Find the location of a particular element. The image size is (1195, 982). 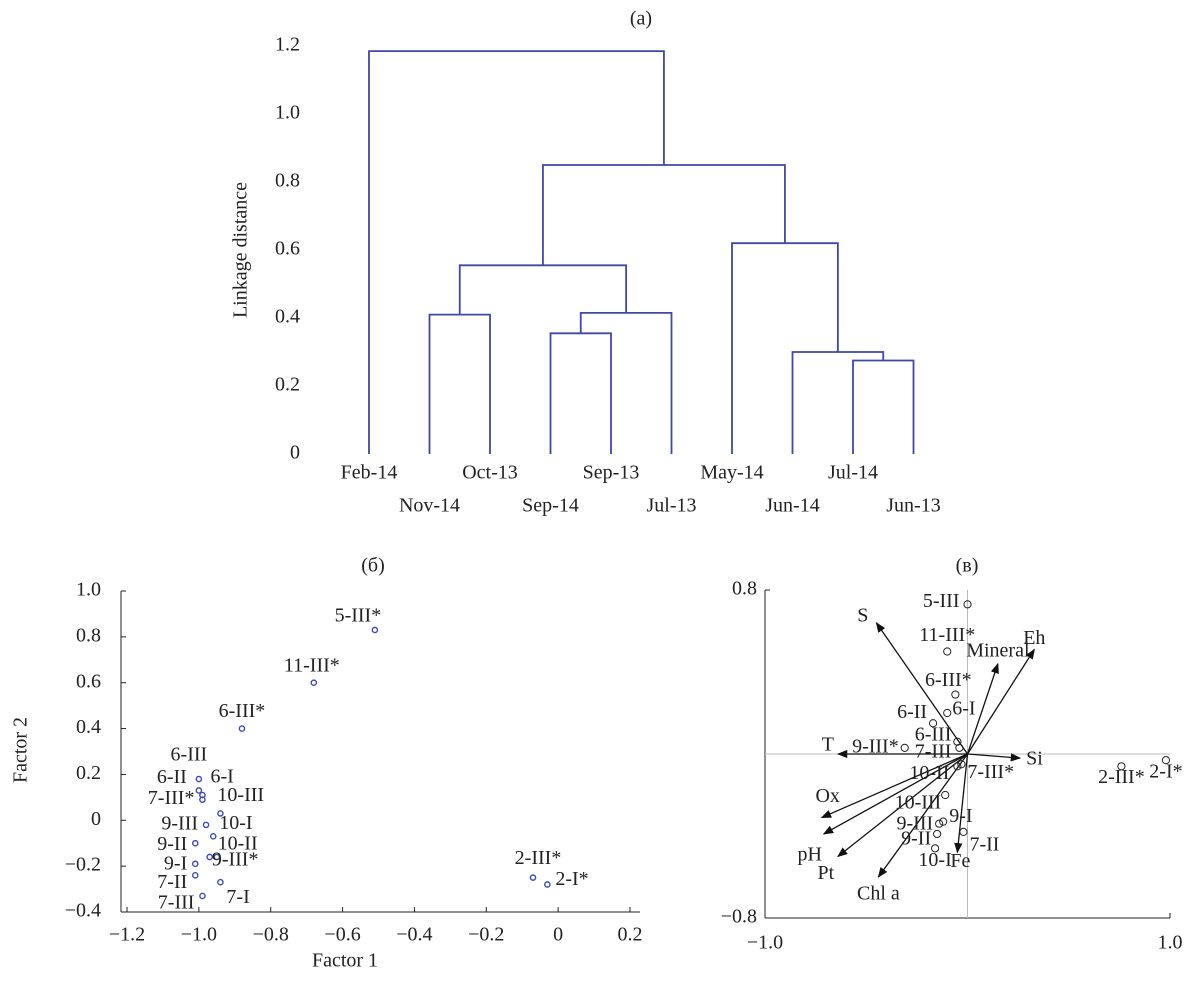

leaf-label: Jul-13 is located at coordinates (672, 506).